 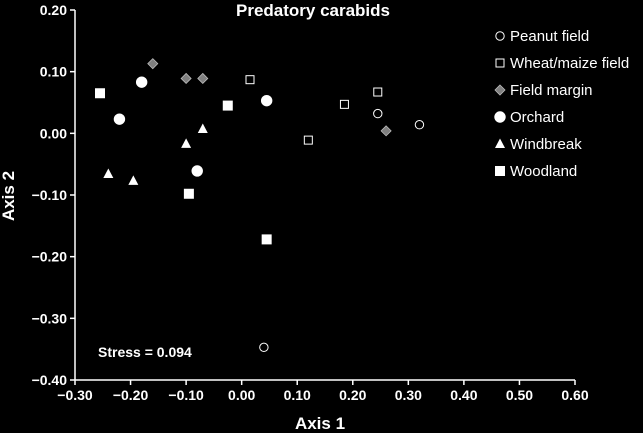 I want to click on legend-label: Field margin, so click(x=551, y=90).